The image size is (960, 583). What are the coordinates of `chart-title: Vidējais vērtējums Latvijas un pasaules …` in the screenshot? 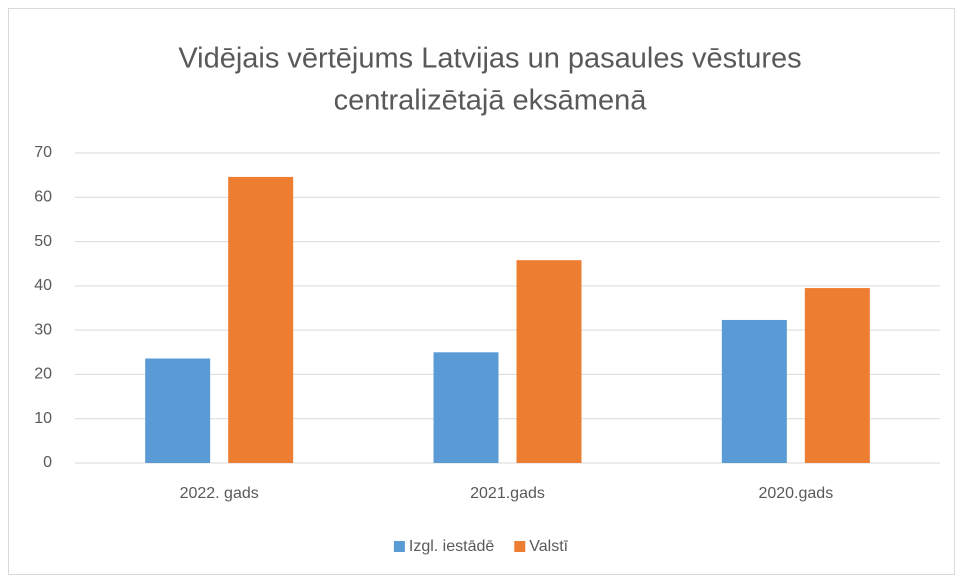 It's located at (489, 59).